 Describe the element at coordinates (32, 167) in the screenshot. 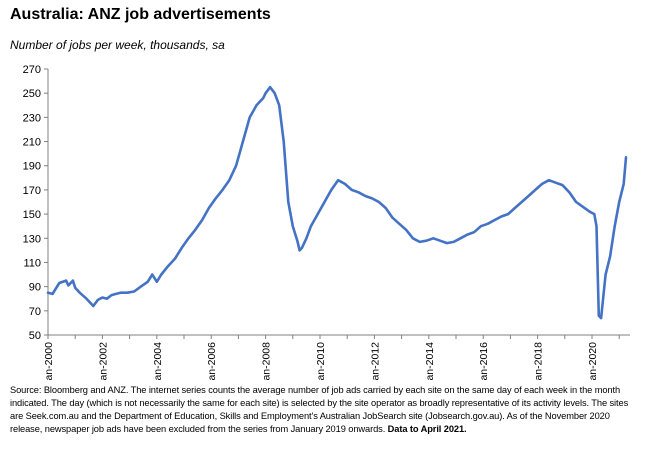

I see `y-tick-label: 190` at that location.